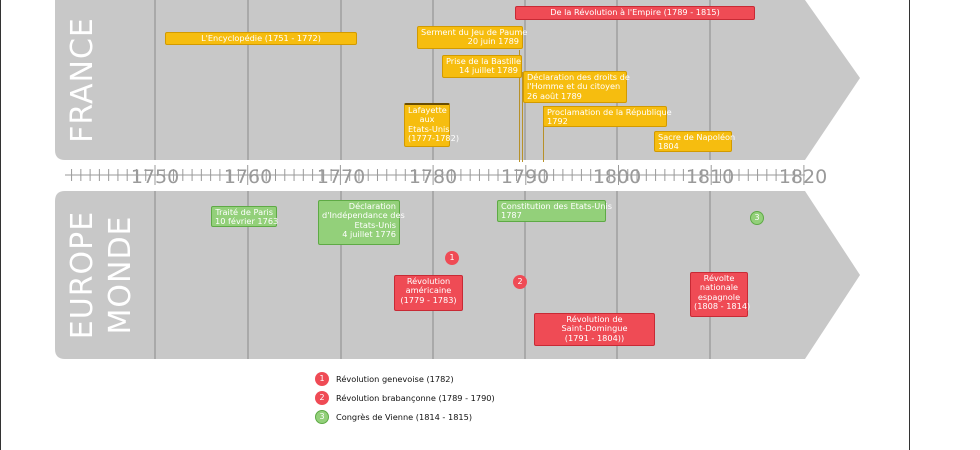  Describe the element at coordinates (557, 206) in the screenshot. I see `event-constitution-line1: Constitution des Etats-Unis` at that location.